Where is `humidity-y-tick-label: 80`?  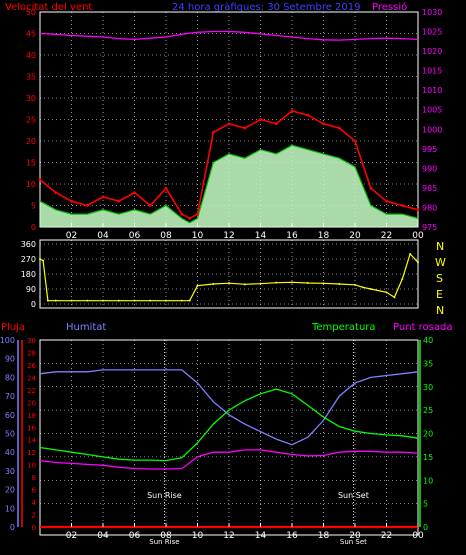 humidity-y-tick-label: 80 is located at coordinates (10, 377).